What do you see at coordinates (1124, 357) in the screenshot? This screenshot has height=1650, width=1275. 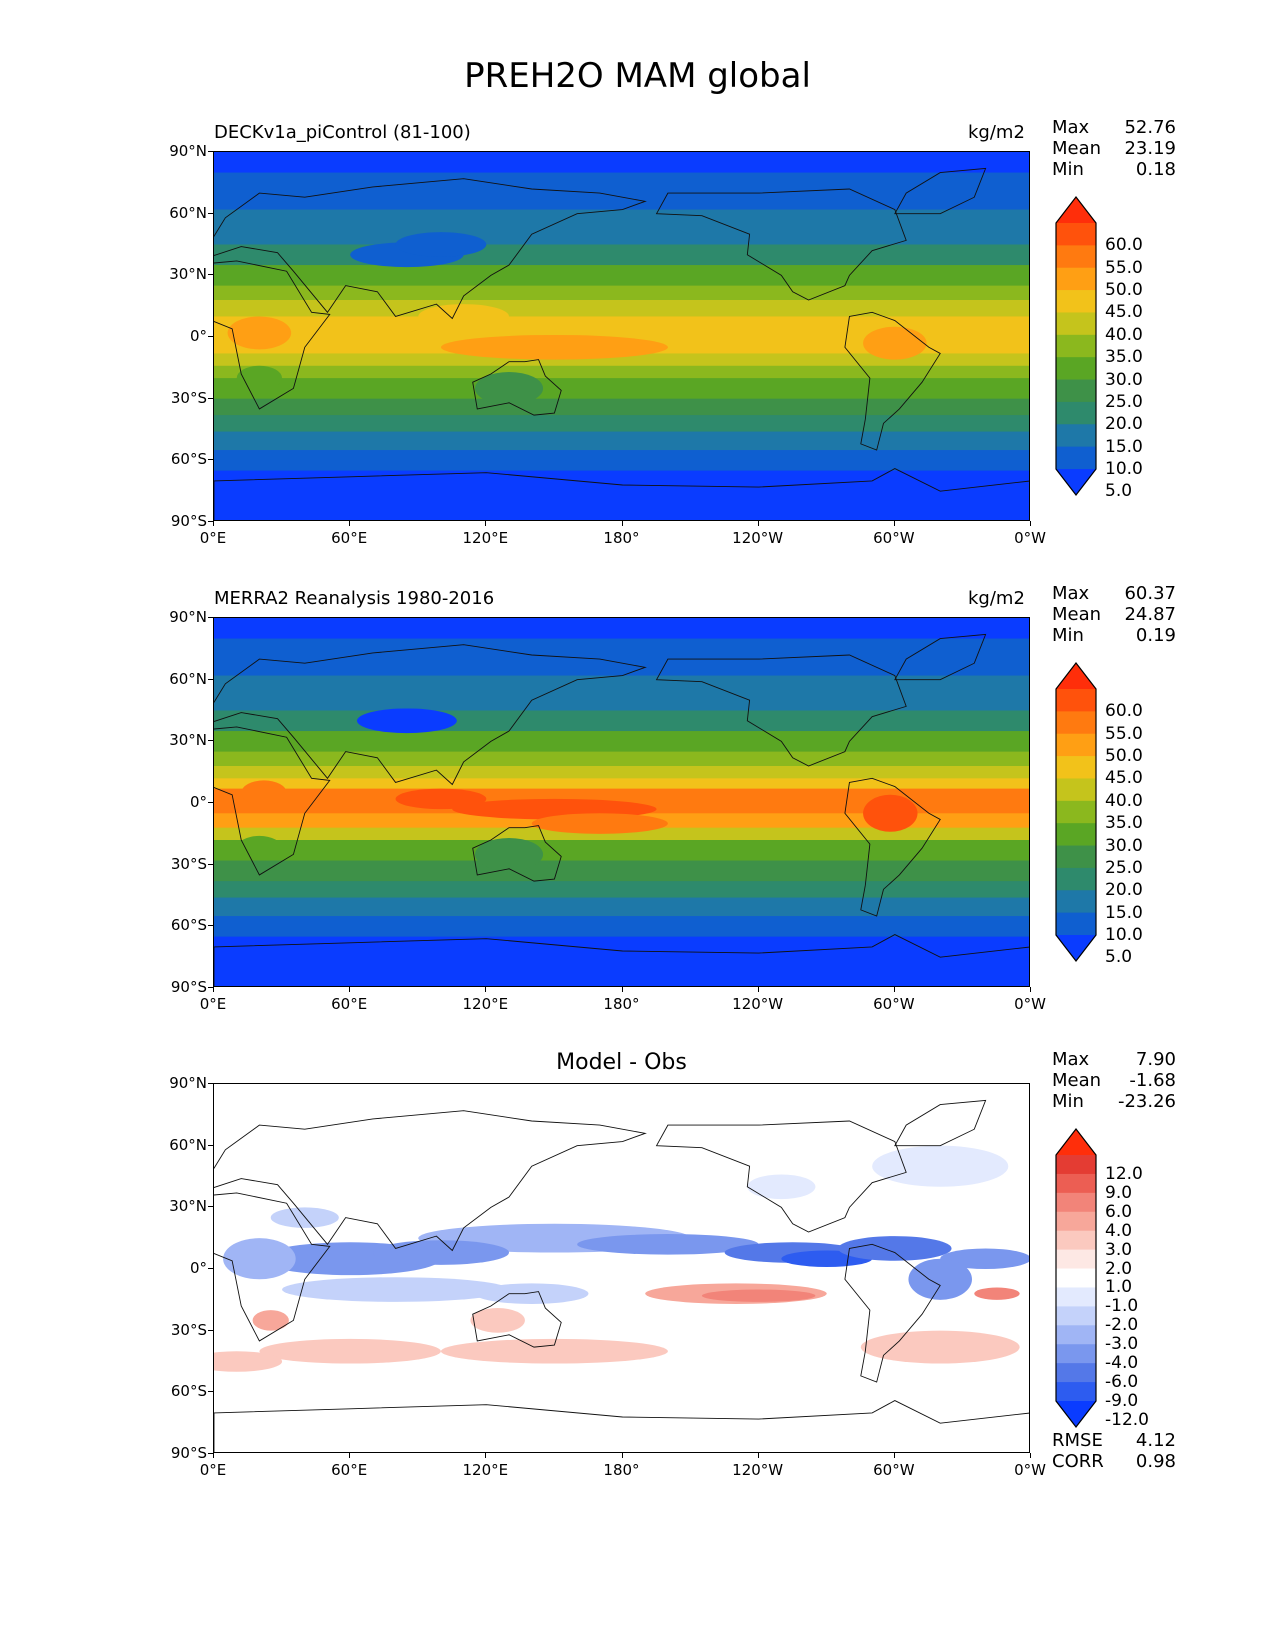 I see `colorbar-tick-label: 35.0` at bounding box center [1124, 357].